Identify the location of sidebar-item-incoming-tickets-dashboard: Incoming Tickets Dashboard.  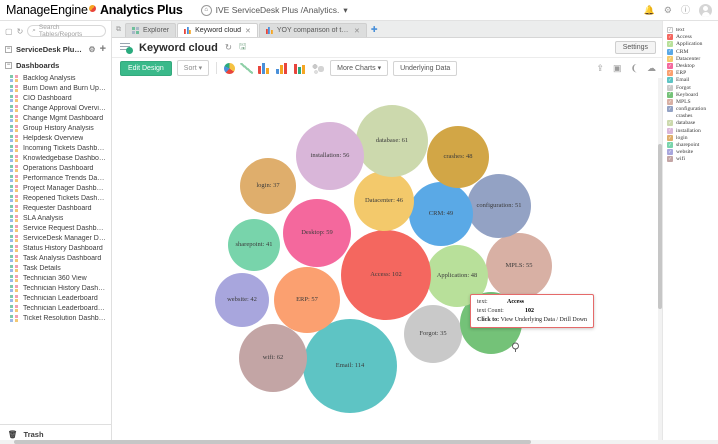
(55, 148).